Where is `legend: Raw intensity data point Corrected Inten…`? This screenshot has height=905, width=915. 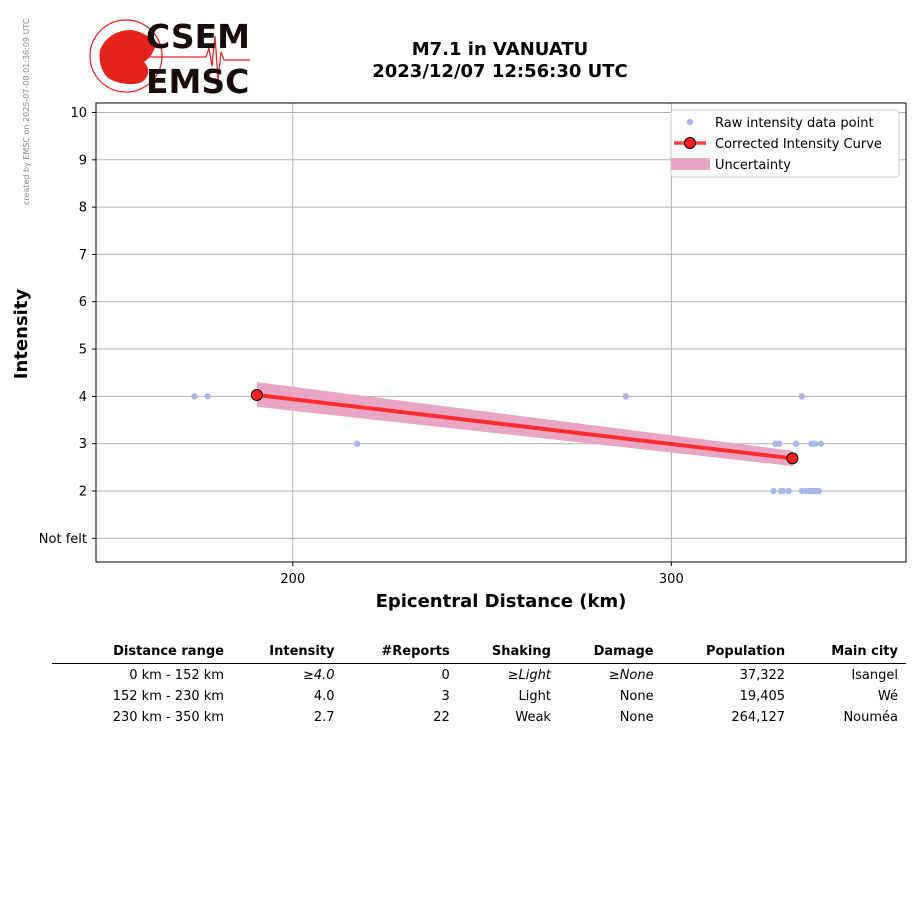
legend: Raw intensity data point Corrected Inten… is located at coordinates (785, 143).